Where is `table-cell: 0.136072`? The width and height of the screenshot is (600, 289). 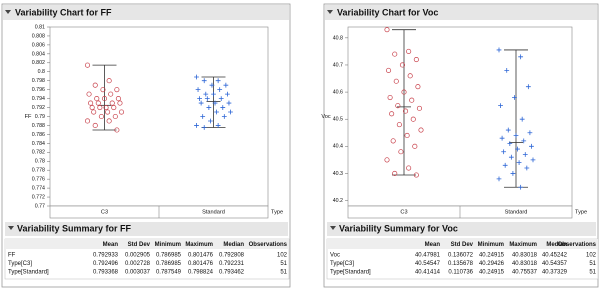
table-cell: 0.136072 is located at coordinates (461, 256).